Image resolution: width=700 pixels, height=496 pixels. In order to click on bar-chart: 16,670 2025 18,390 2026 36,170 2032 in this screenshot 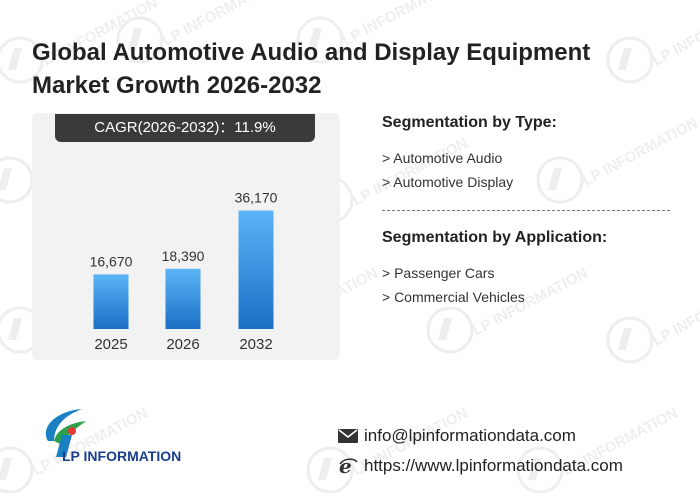, I will do `click(184, 271)`.